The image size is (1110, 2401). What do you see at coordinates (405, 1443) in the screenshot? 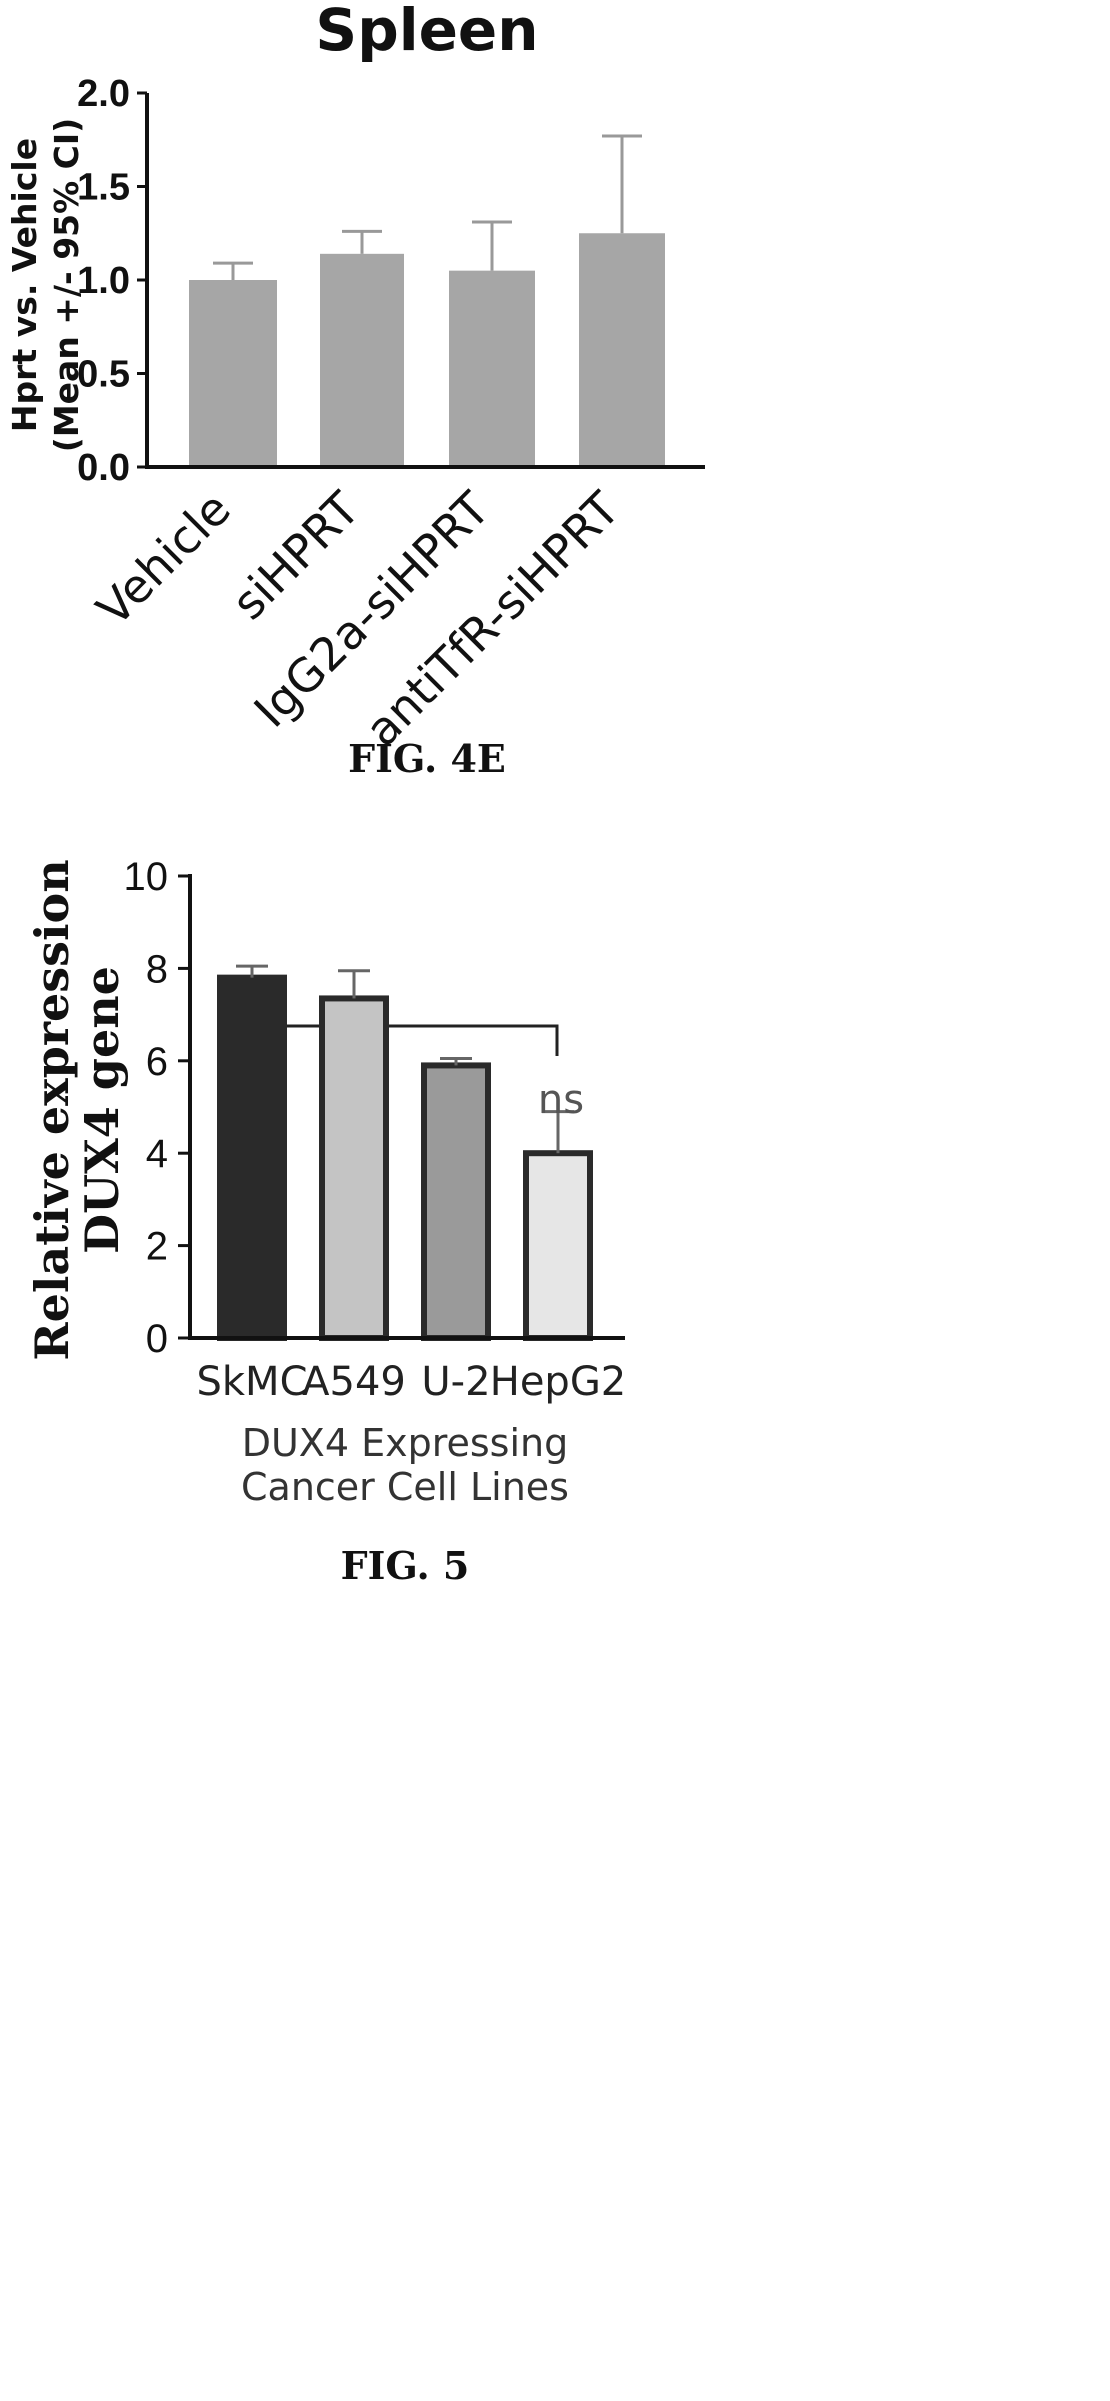
I see `x-axis-label-line-1: DUX4 Expressing` at bounding box center [405, 1443].